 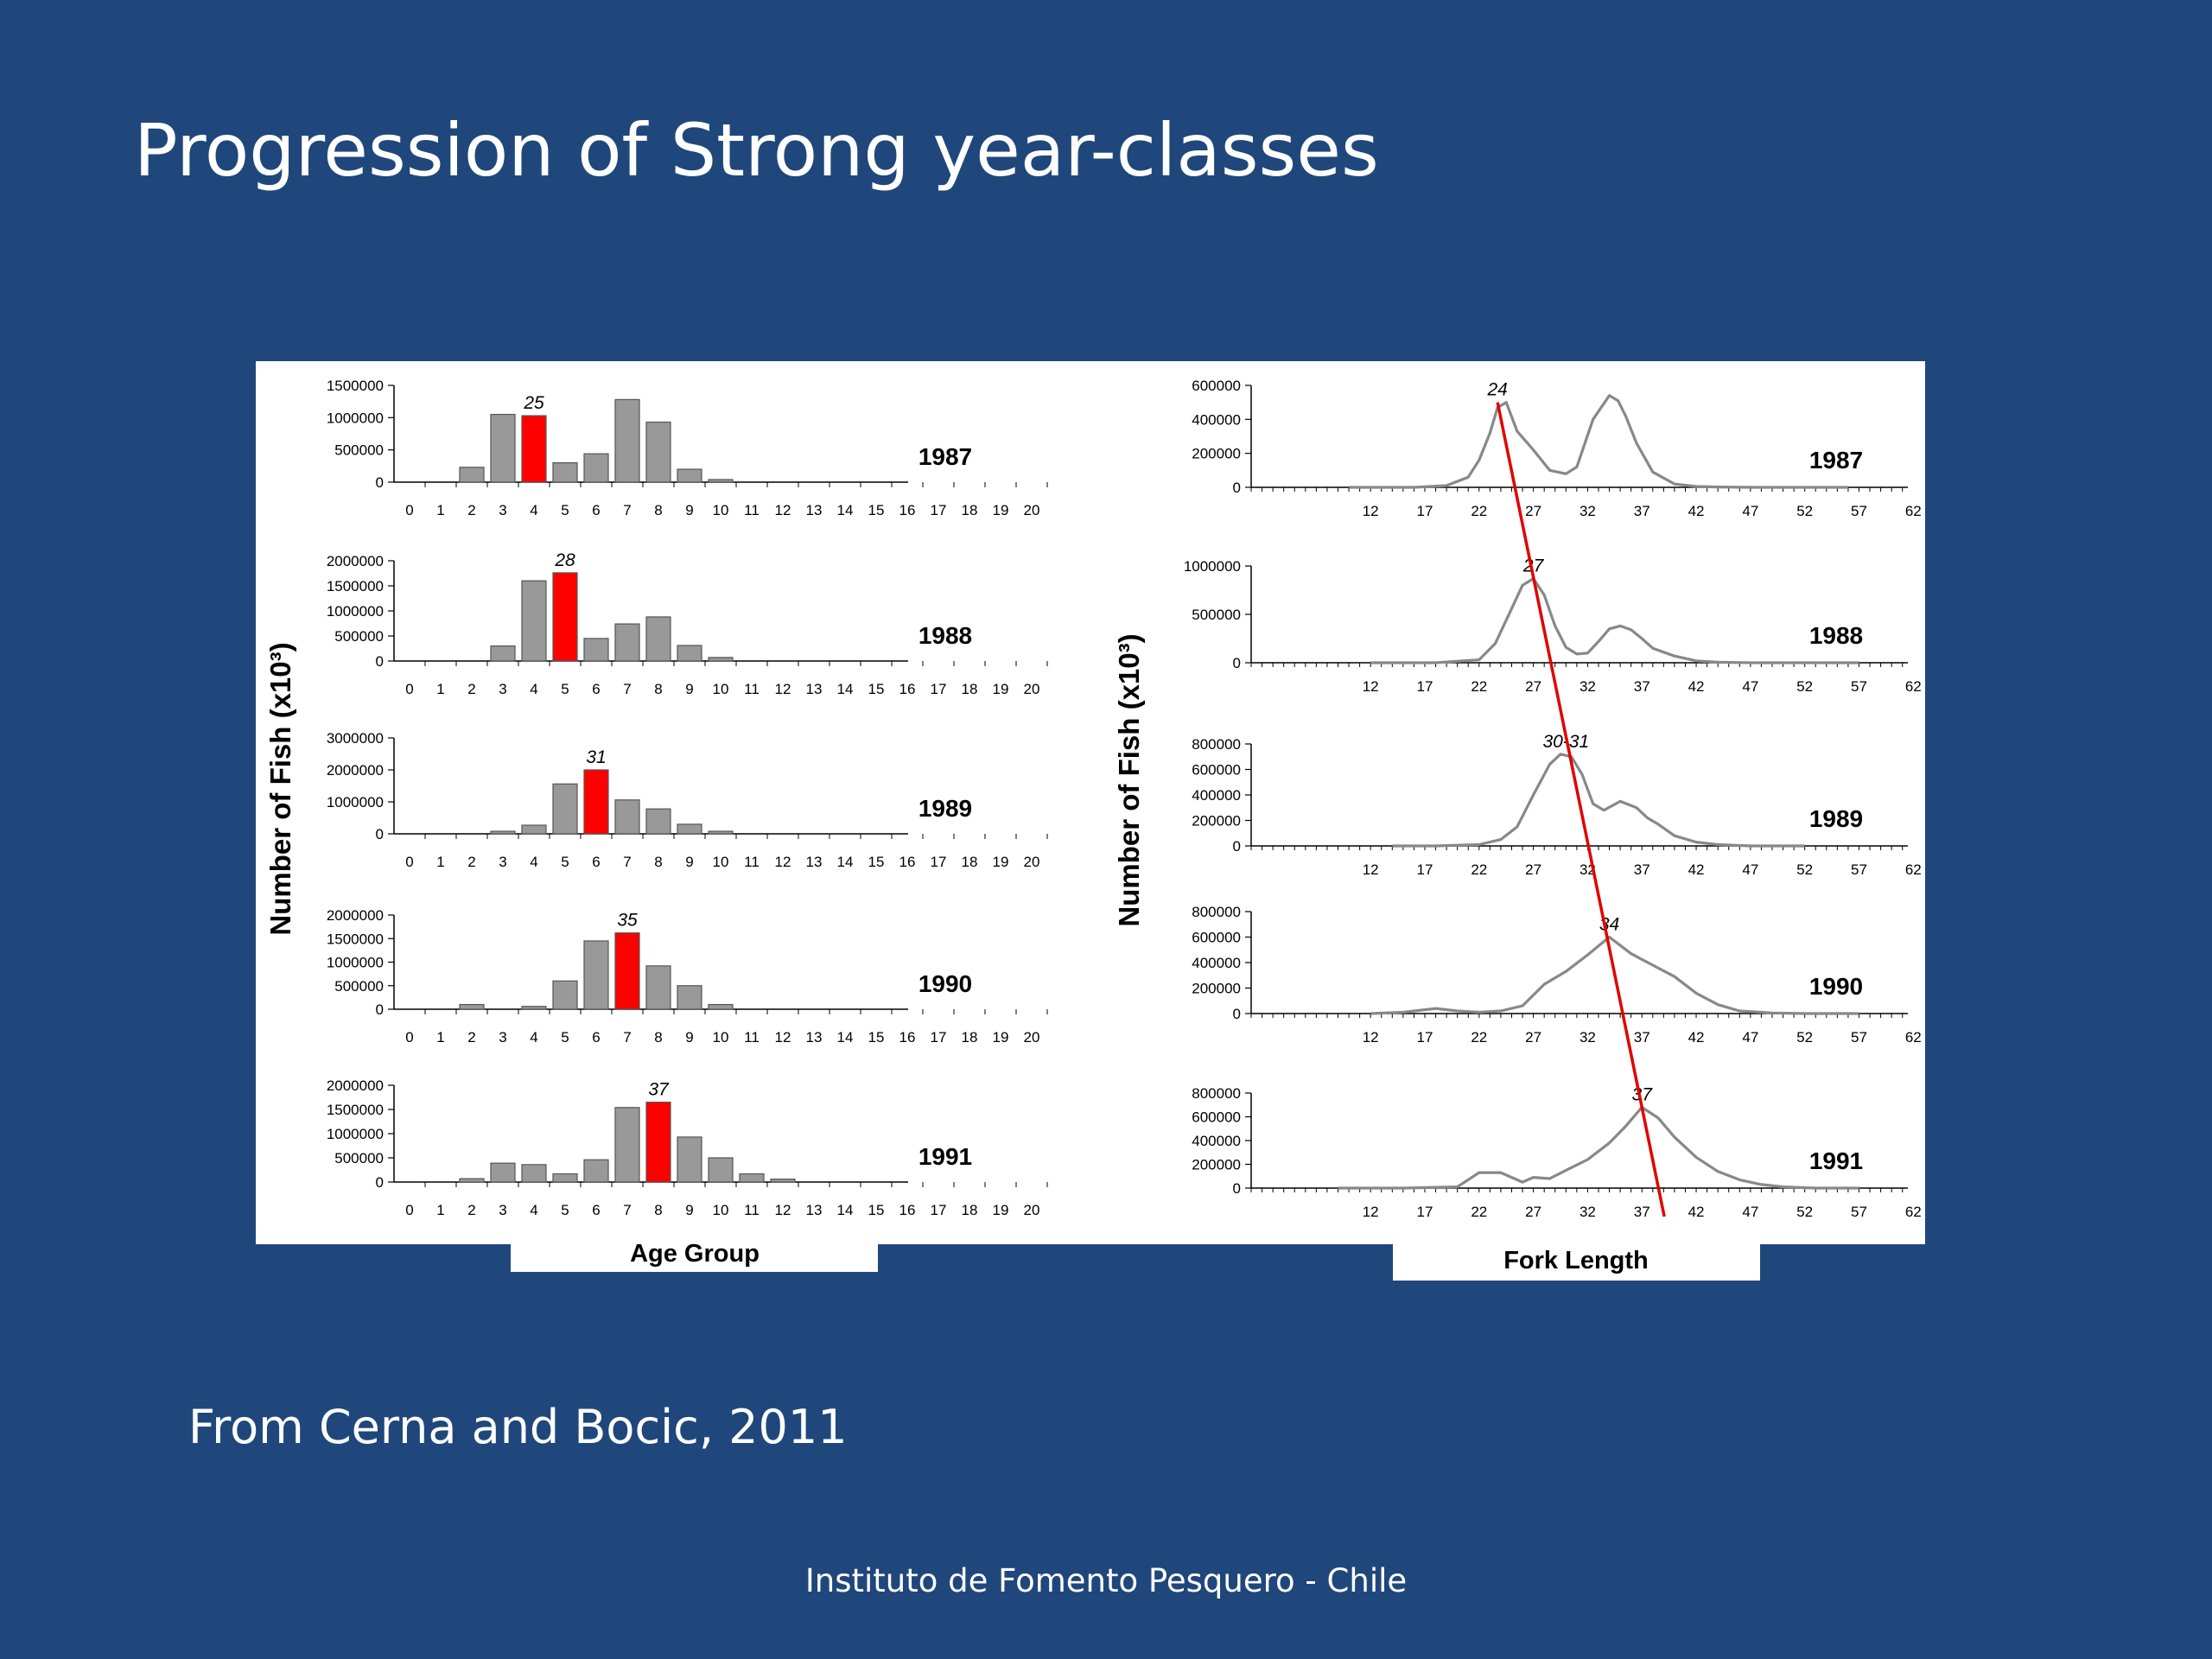 I want to click on cohort-annotation: 31, so click(x=596, y=757).